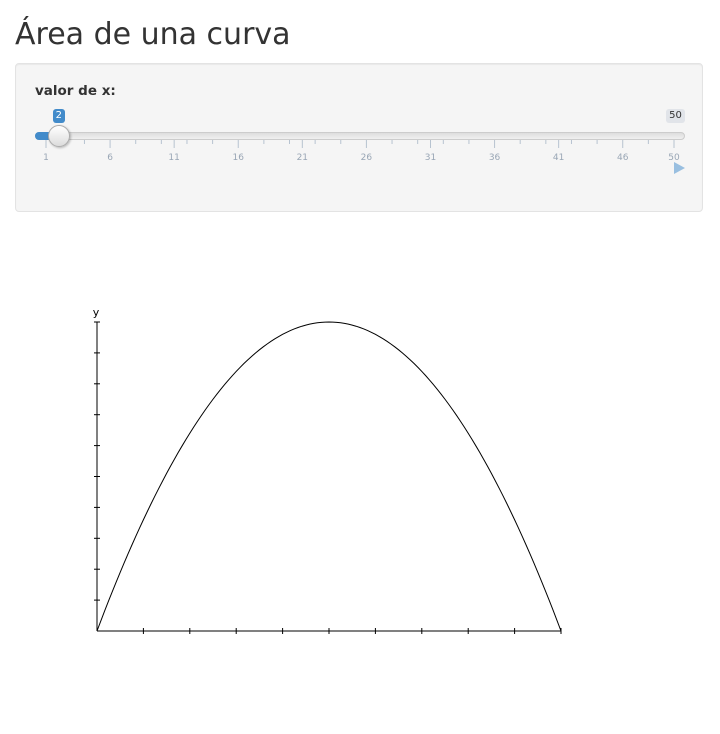  Describe the element at coordinates (153, 34) in the screenshot. I see `page-title: Área de una curva` at that location.